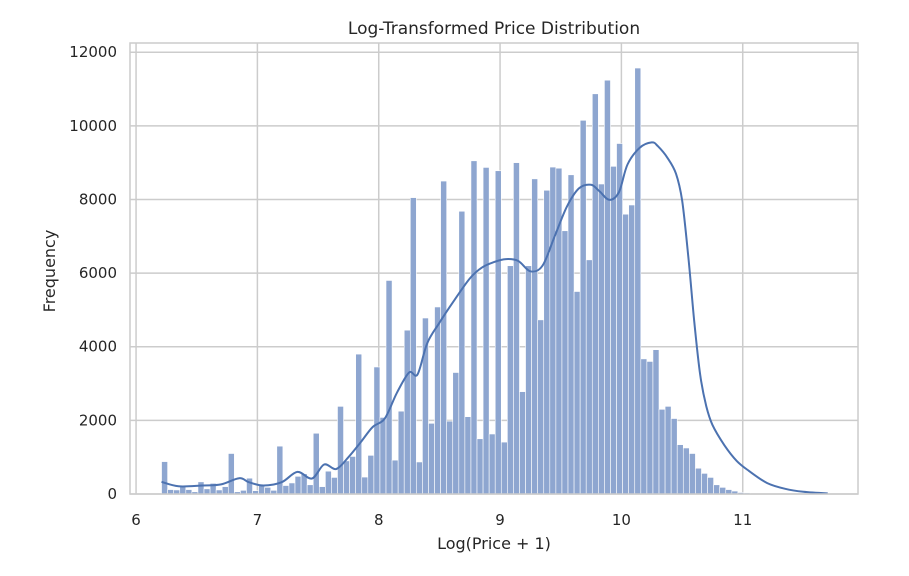 This screenshot has width=909, height=576. Describe the element at coordinates (112, 494) in the screenshot. I see `y-tick-label: 0` at that location.